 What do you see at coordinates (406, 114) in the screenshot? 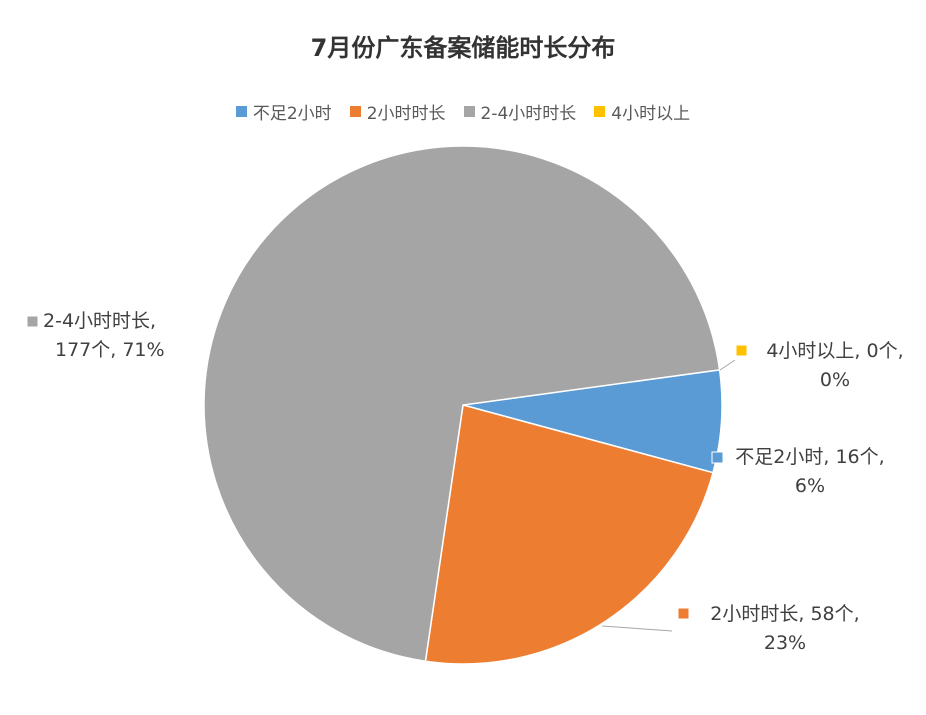
I see `legend-label: 2小时时长` at bounding box center [406, 114].